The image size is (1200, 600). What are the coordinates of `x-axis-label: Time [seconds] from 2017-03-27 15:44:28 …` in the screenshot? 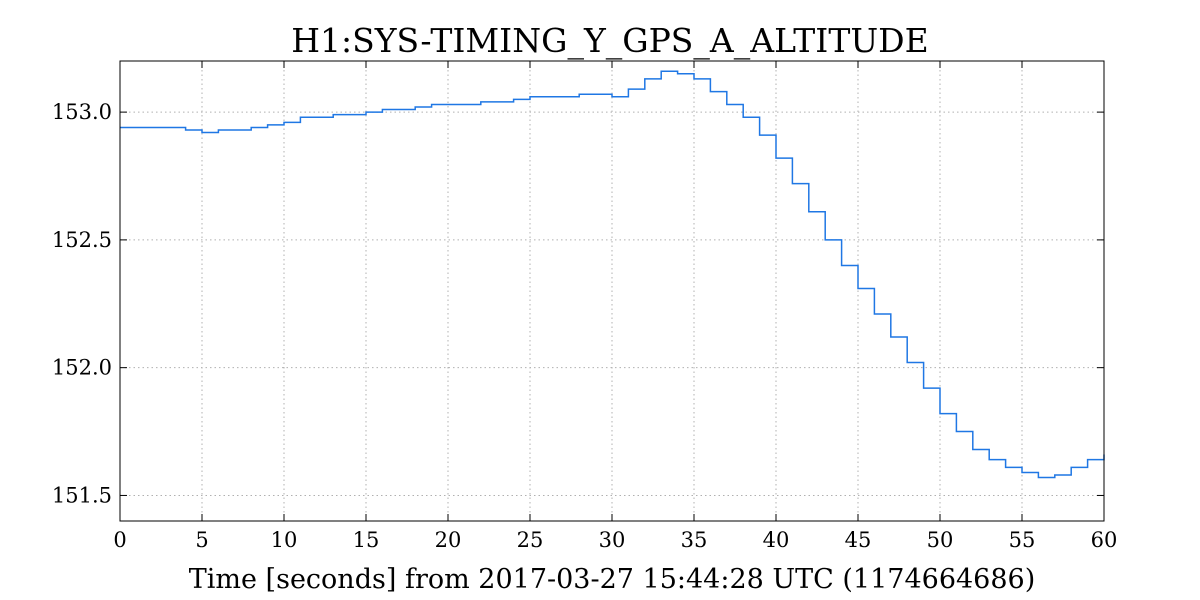 It's located at (612, 579).